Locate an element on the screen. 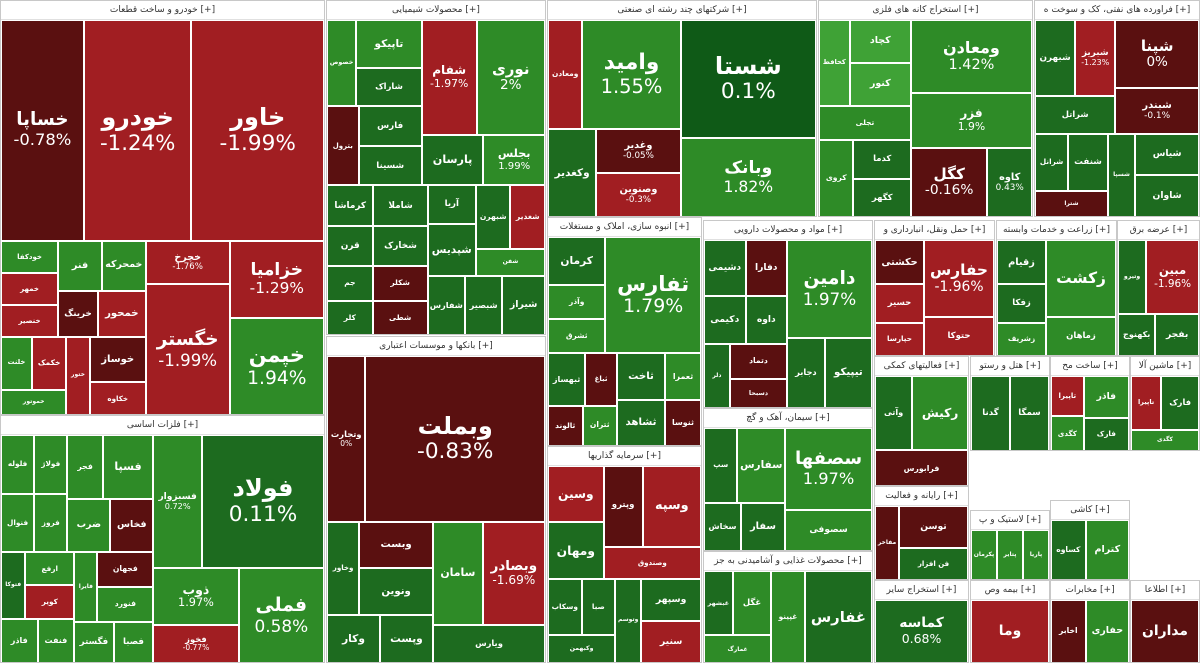 The image size is (1200, 663). stock-tile: وپست is located at coordinates (406, 638).